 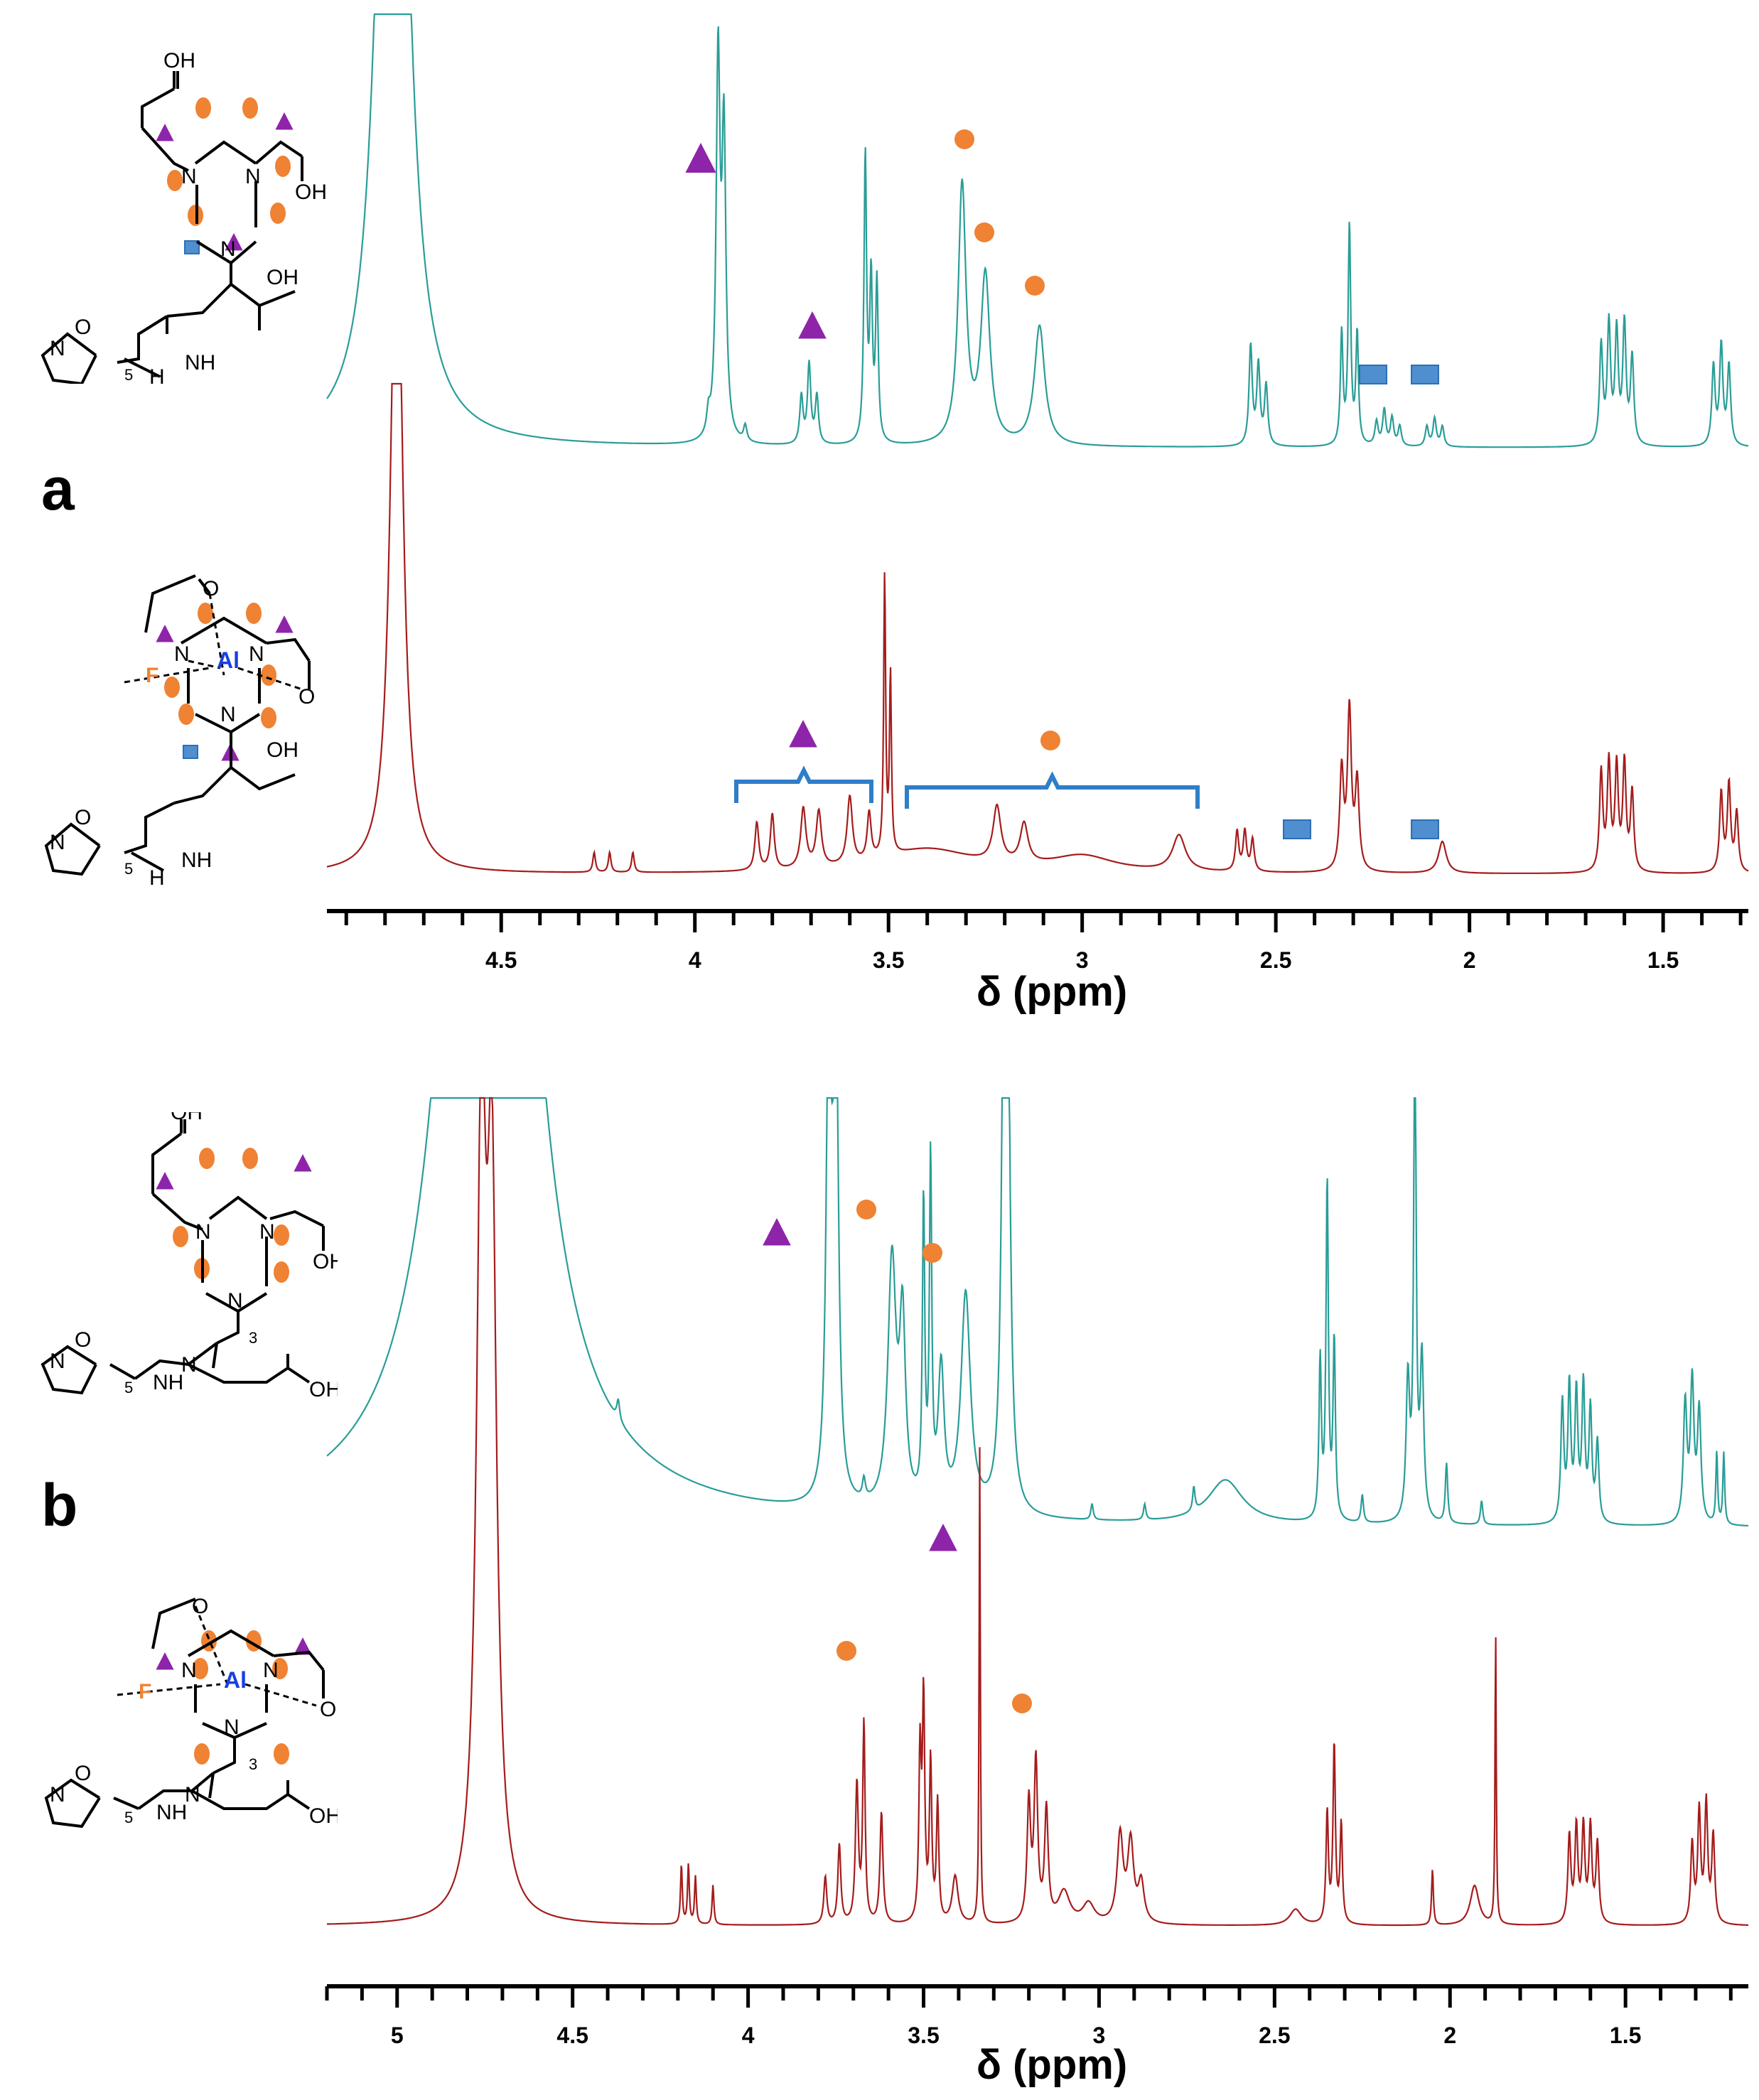 I want to click on structure-a-ligand: OH N N OH N OH O N NH H 5, so click(x=184, y=217).